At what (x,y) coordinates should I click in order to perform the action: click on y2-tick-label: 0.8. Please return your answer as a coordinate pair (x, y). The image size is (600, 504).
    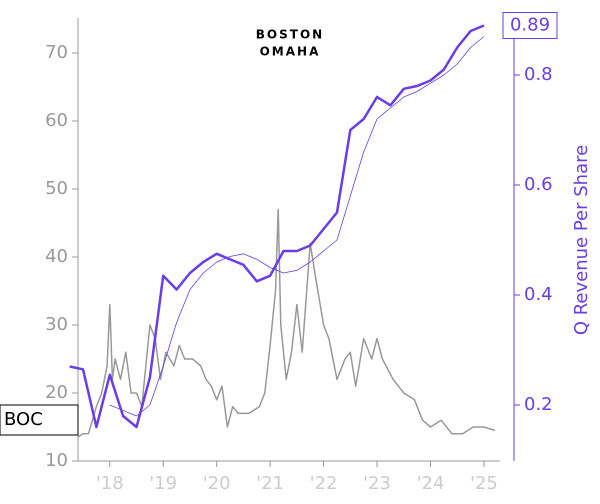
    Looking at the image, I should click on (538, 74).